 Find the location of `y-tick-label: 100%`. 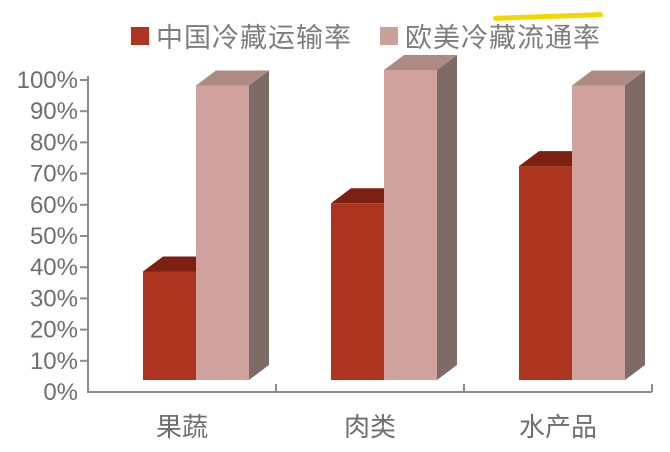

y-tick-label: 100% is located at coordinates (47, 80).